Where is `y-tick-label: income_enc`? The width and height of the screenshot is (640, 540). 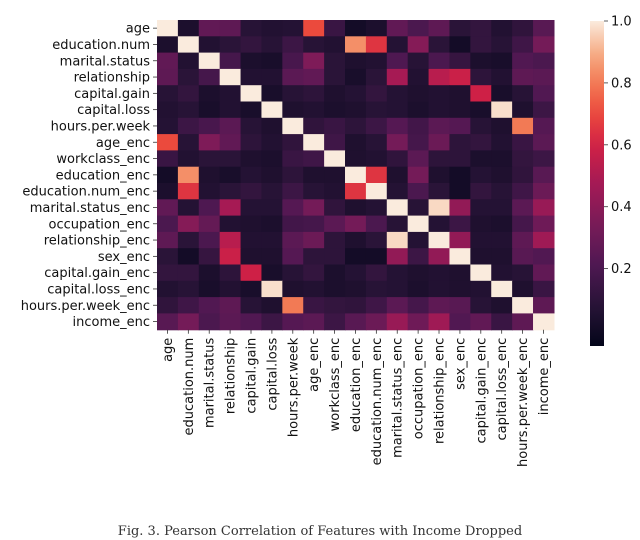 y-tick-label: income_enc is located at coordinates (112, 322).